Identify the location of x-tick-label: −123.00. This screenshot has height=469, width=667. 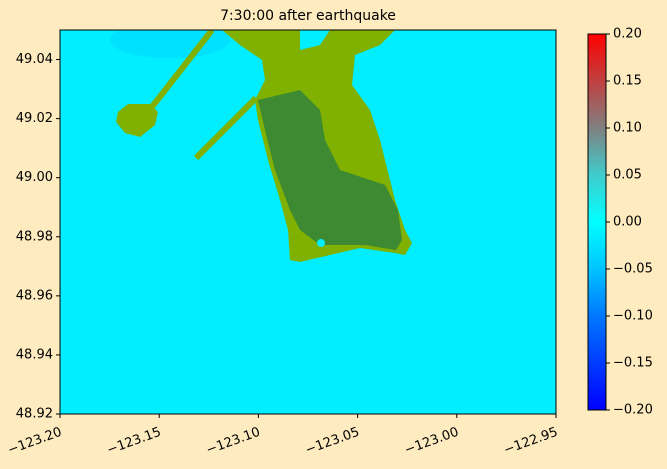
(432, 441).